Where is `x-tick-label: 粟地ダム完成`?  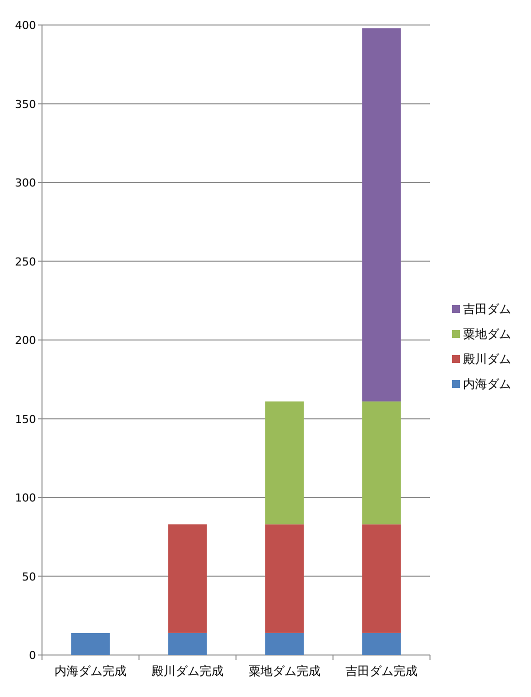 x-tick-label: 粟地ダム完成 is located at coordinates (284, 671).